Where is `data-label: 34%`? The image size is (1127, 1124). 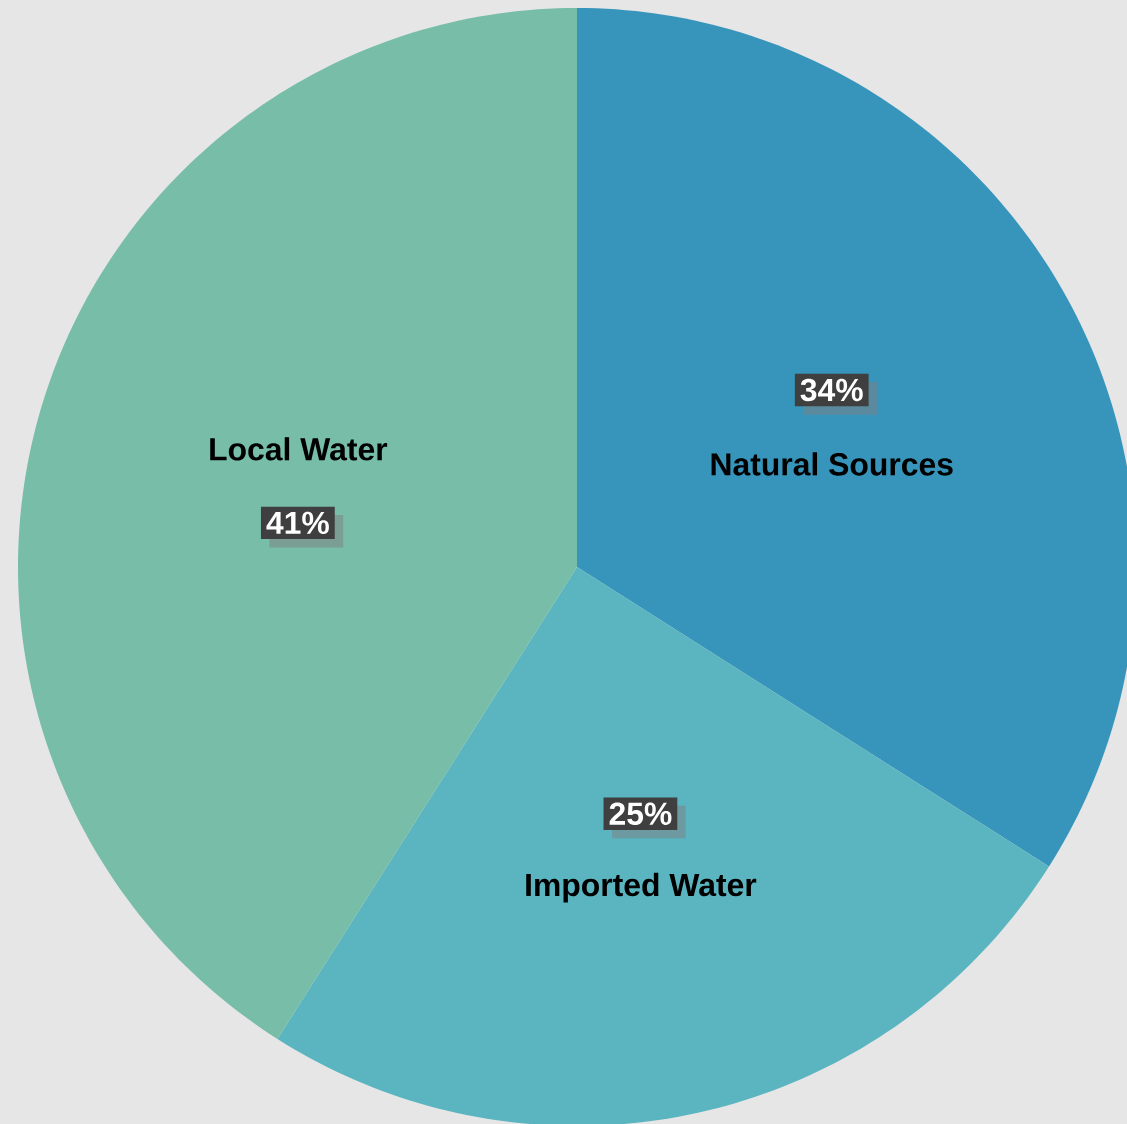 data-label: 34% is located at coordinates (831, 390).